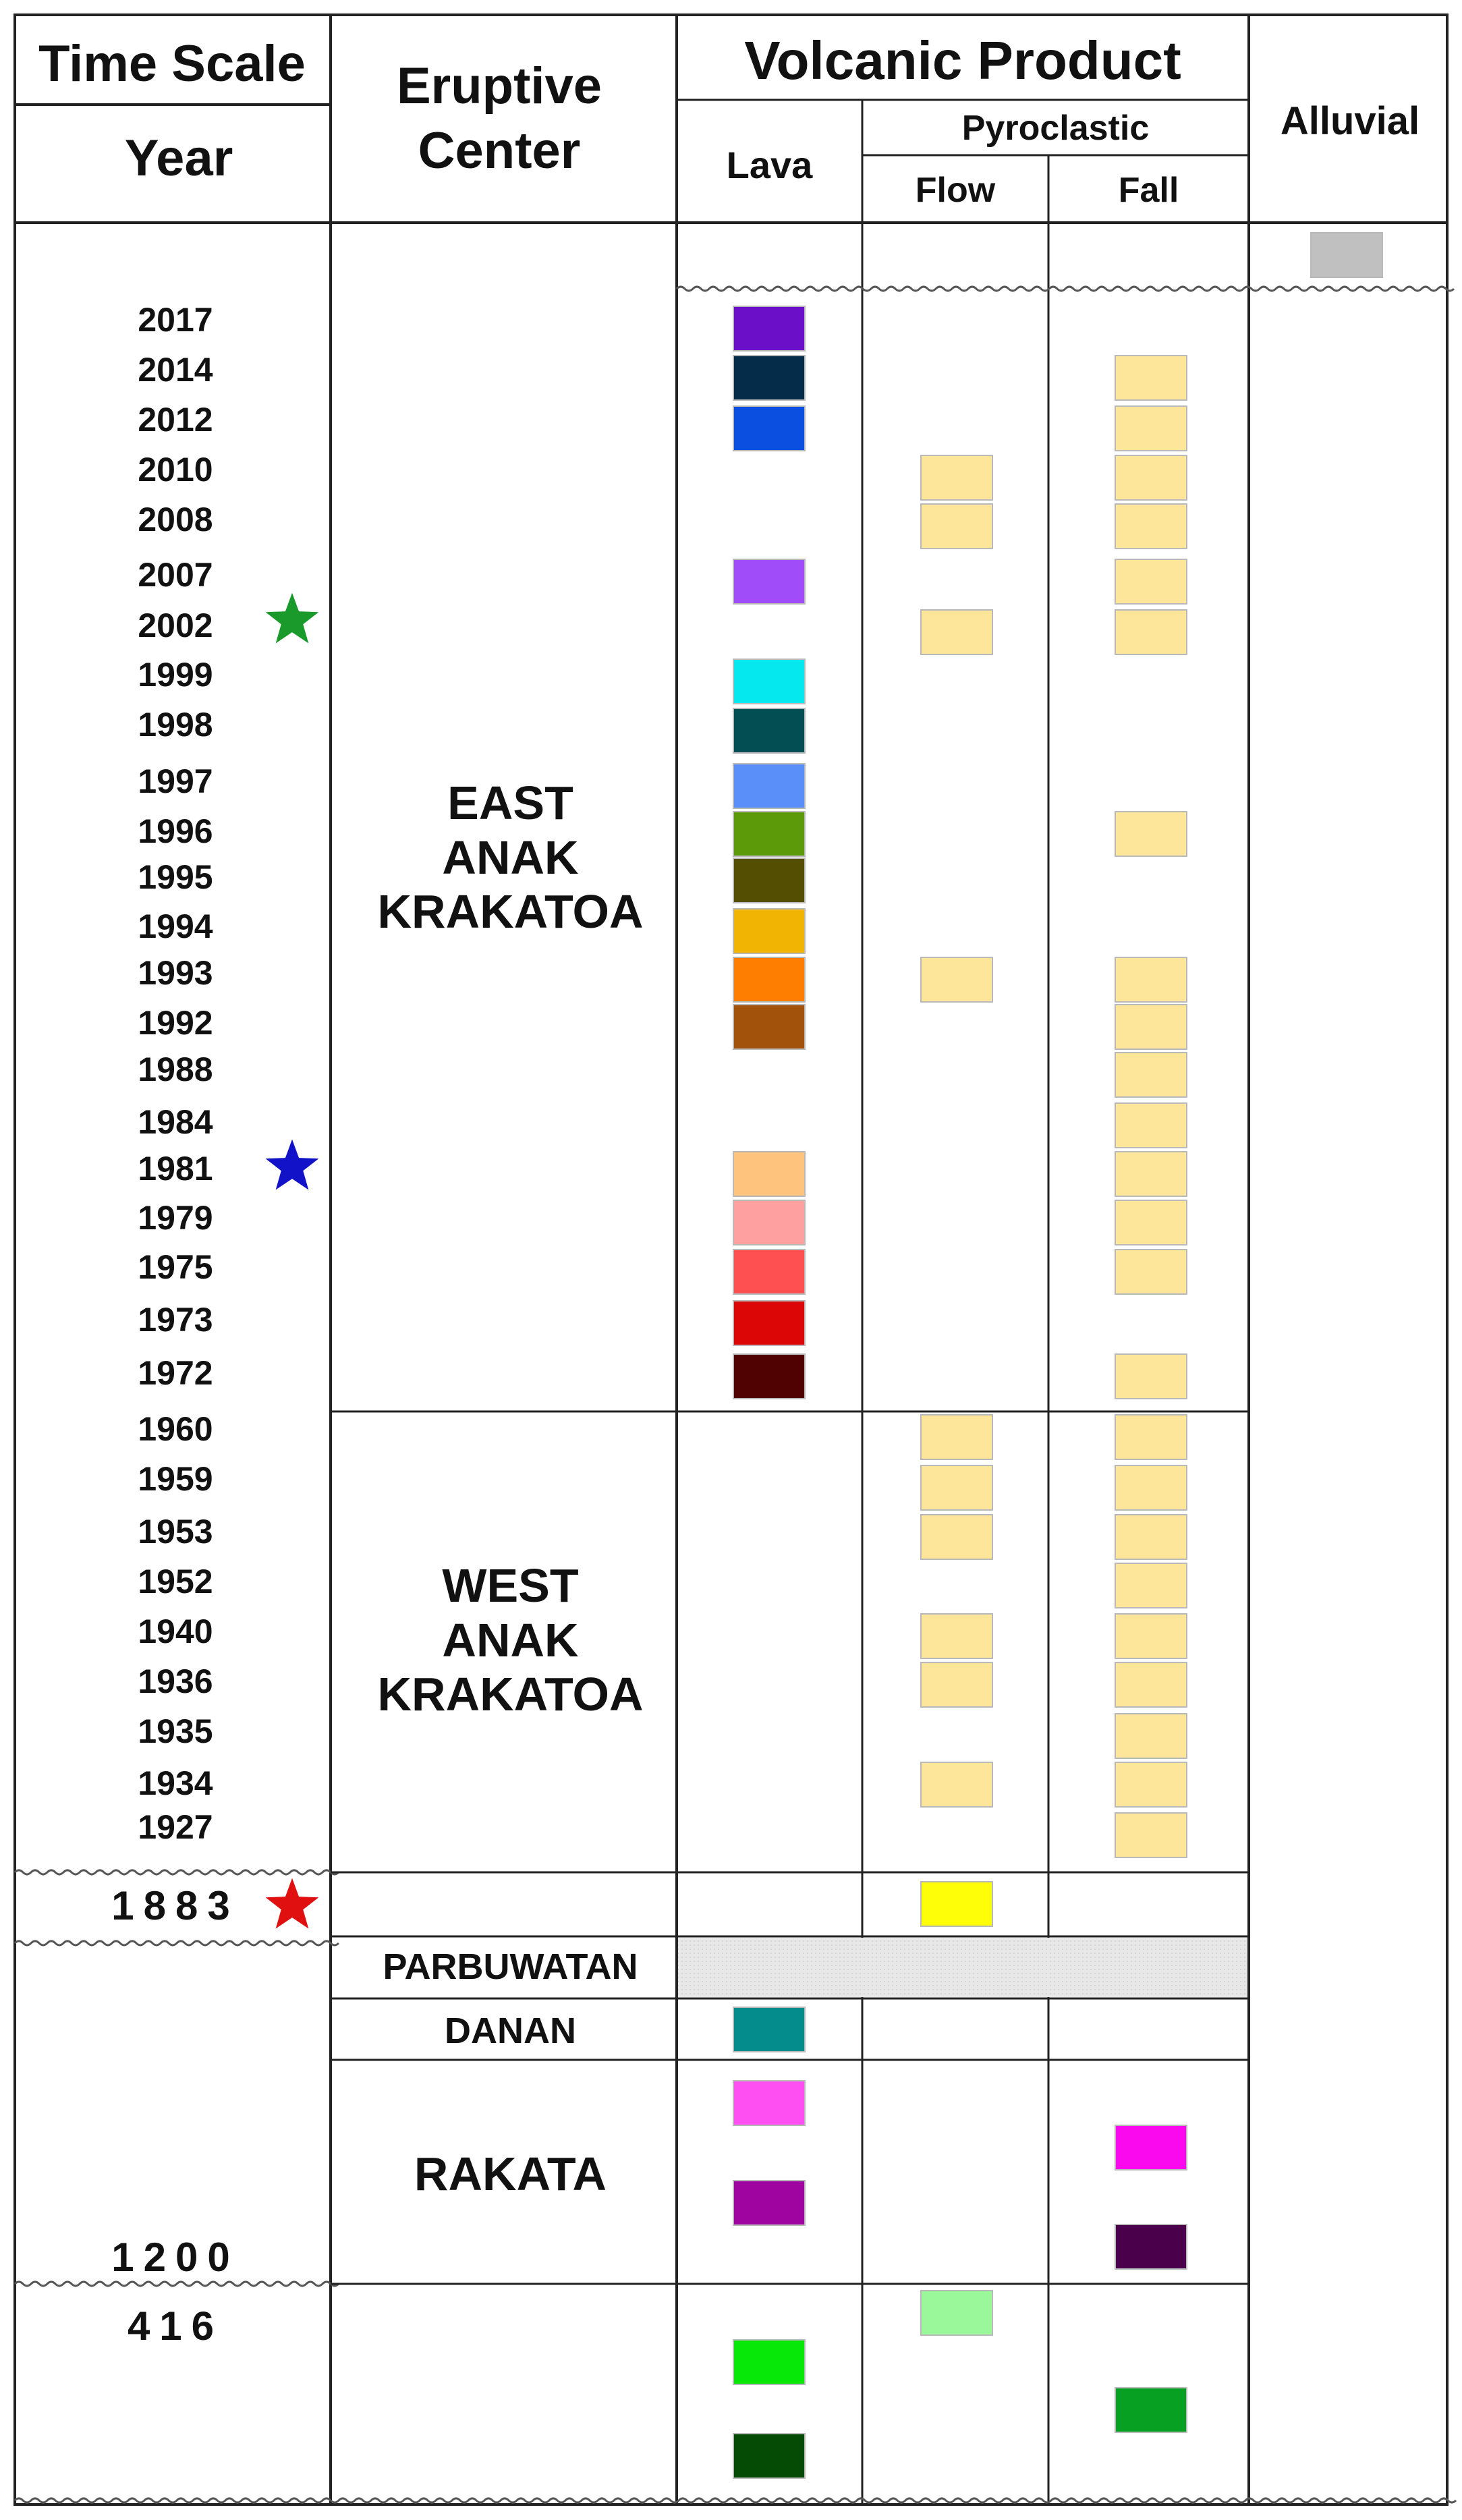 The width and height of the screenshot is (1462, 2520). What do you see at coordinates (175, 1023) in the screenshot?
I see `year-label: 1992` at bounding box center [175, 1023].